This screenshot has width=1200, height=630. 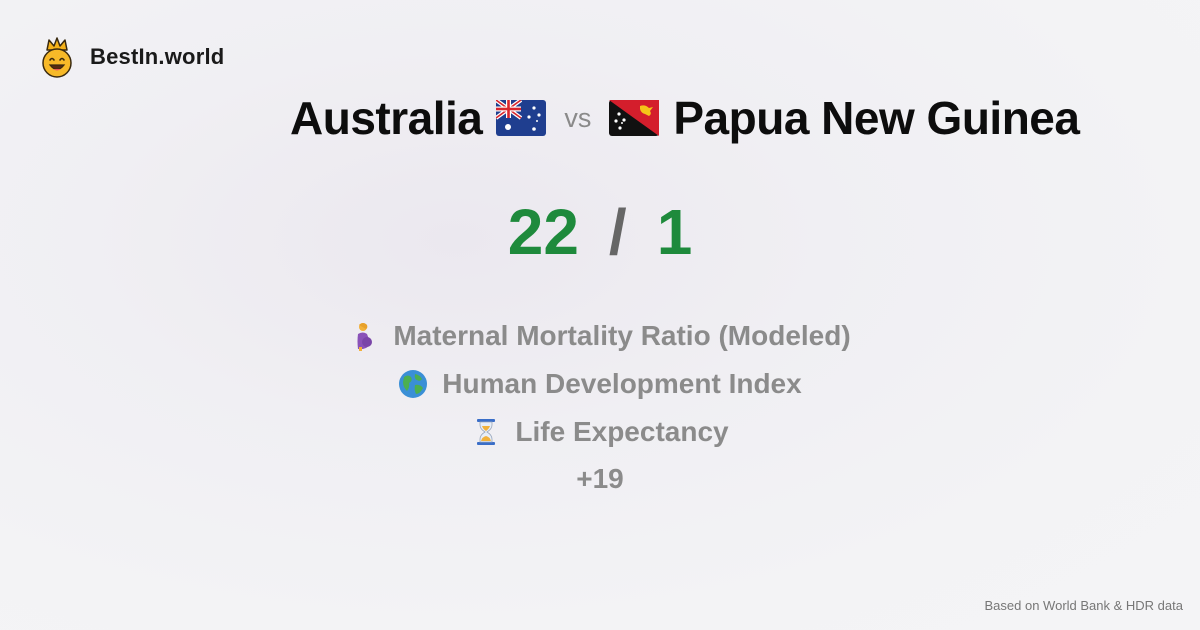 I want to click on comparison-title: Australia vs Papua New Guinea, so click(x=685, y=118).